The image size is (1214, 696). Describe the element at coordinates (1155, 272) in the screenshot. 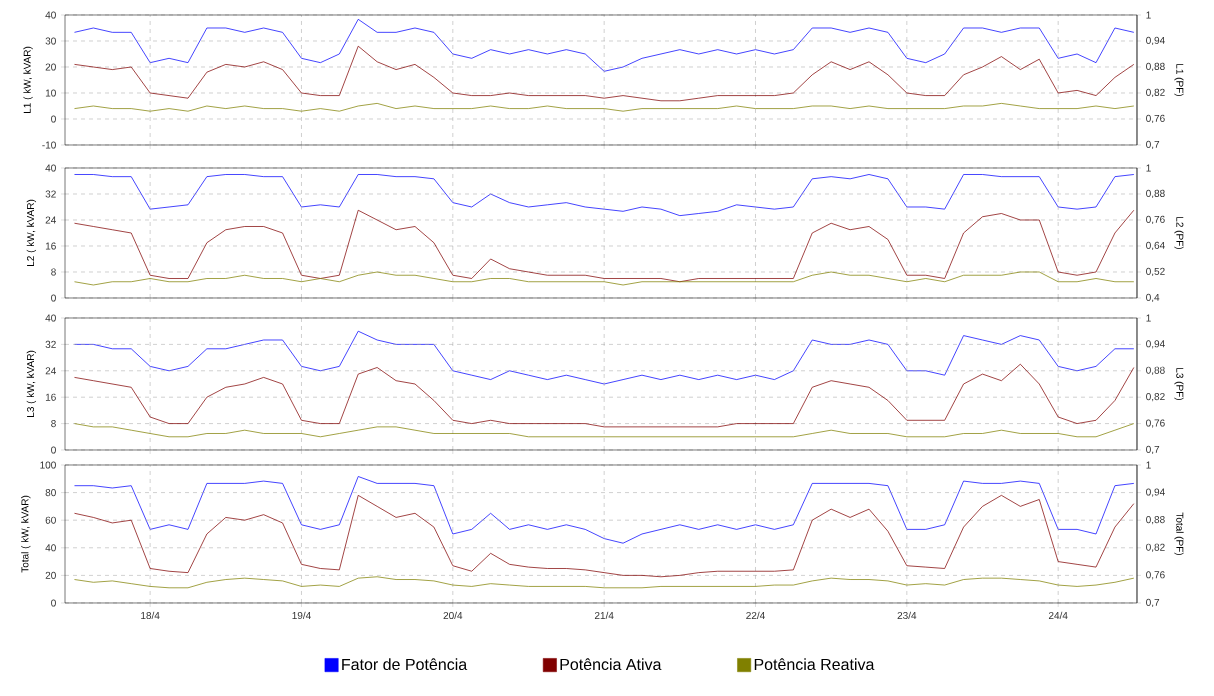

I see `y2-tick-label: 0,52` at that location.